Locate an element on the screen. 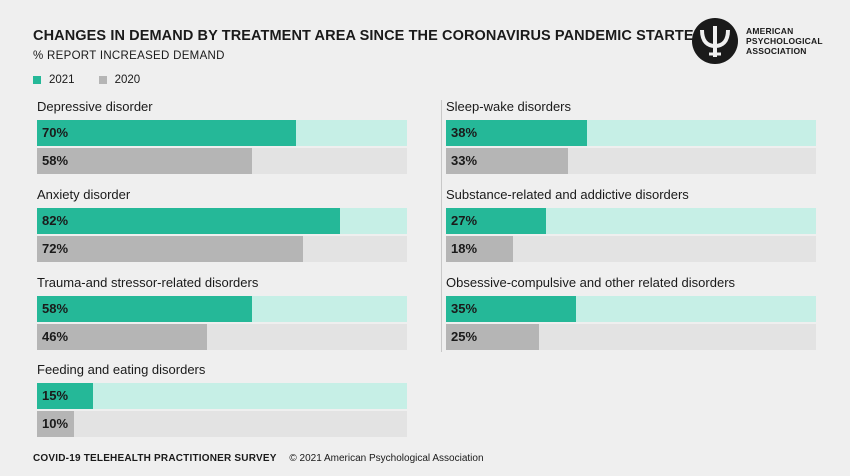 The image size is (850, 476). bar-track-2021: 27% is located at coordinates (631, 221).